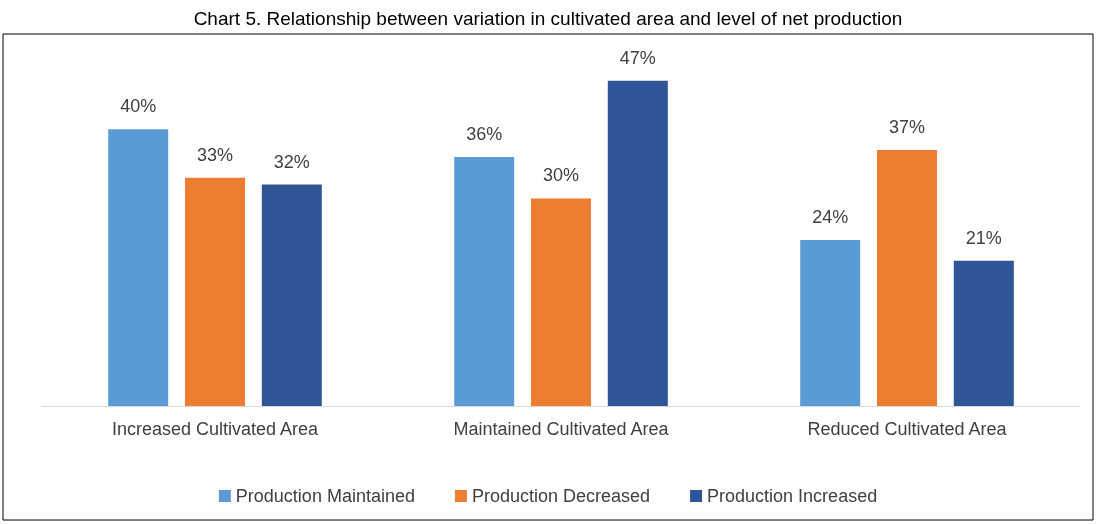 Image resolution: width=1096 pixels, height=524 pixels. I want to click on legend-label: Production Increased, so click(792, 496).